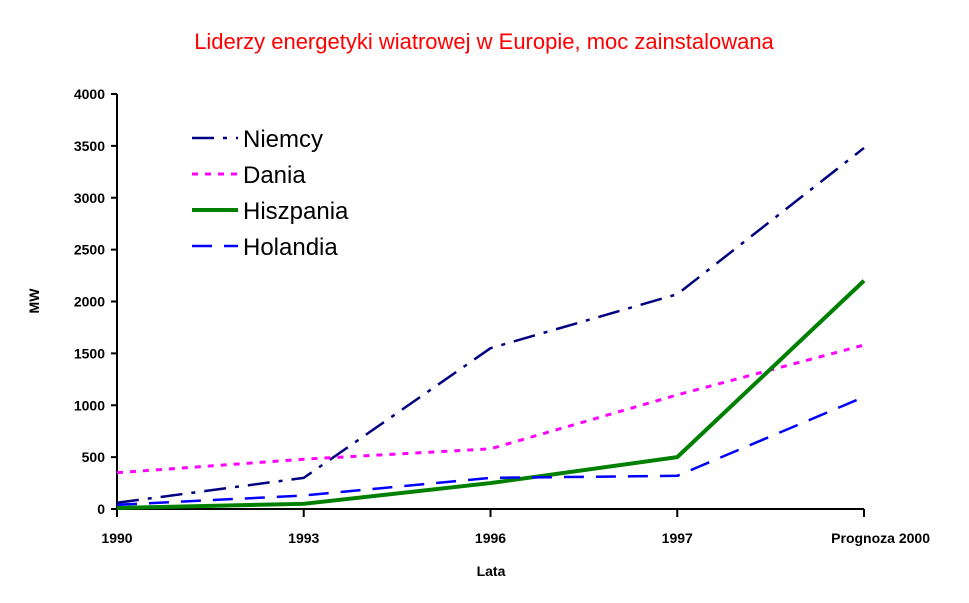  I want to click on y-tick-label: 2000, so click(89, 302).